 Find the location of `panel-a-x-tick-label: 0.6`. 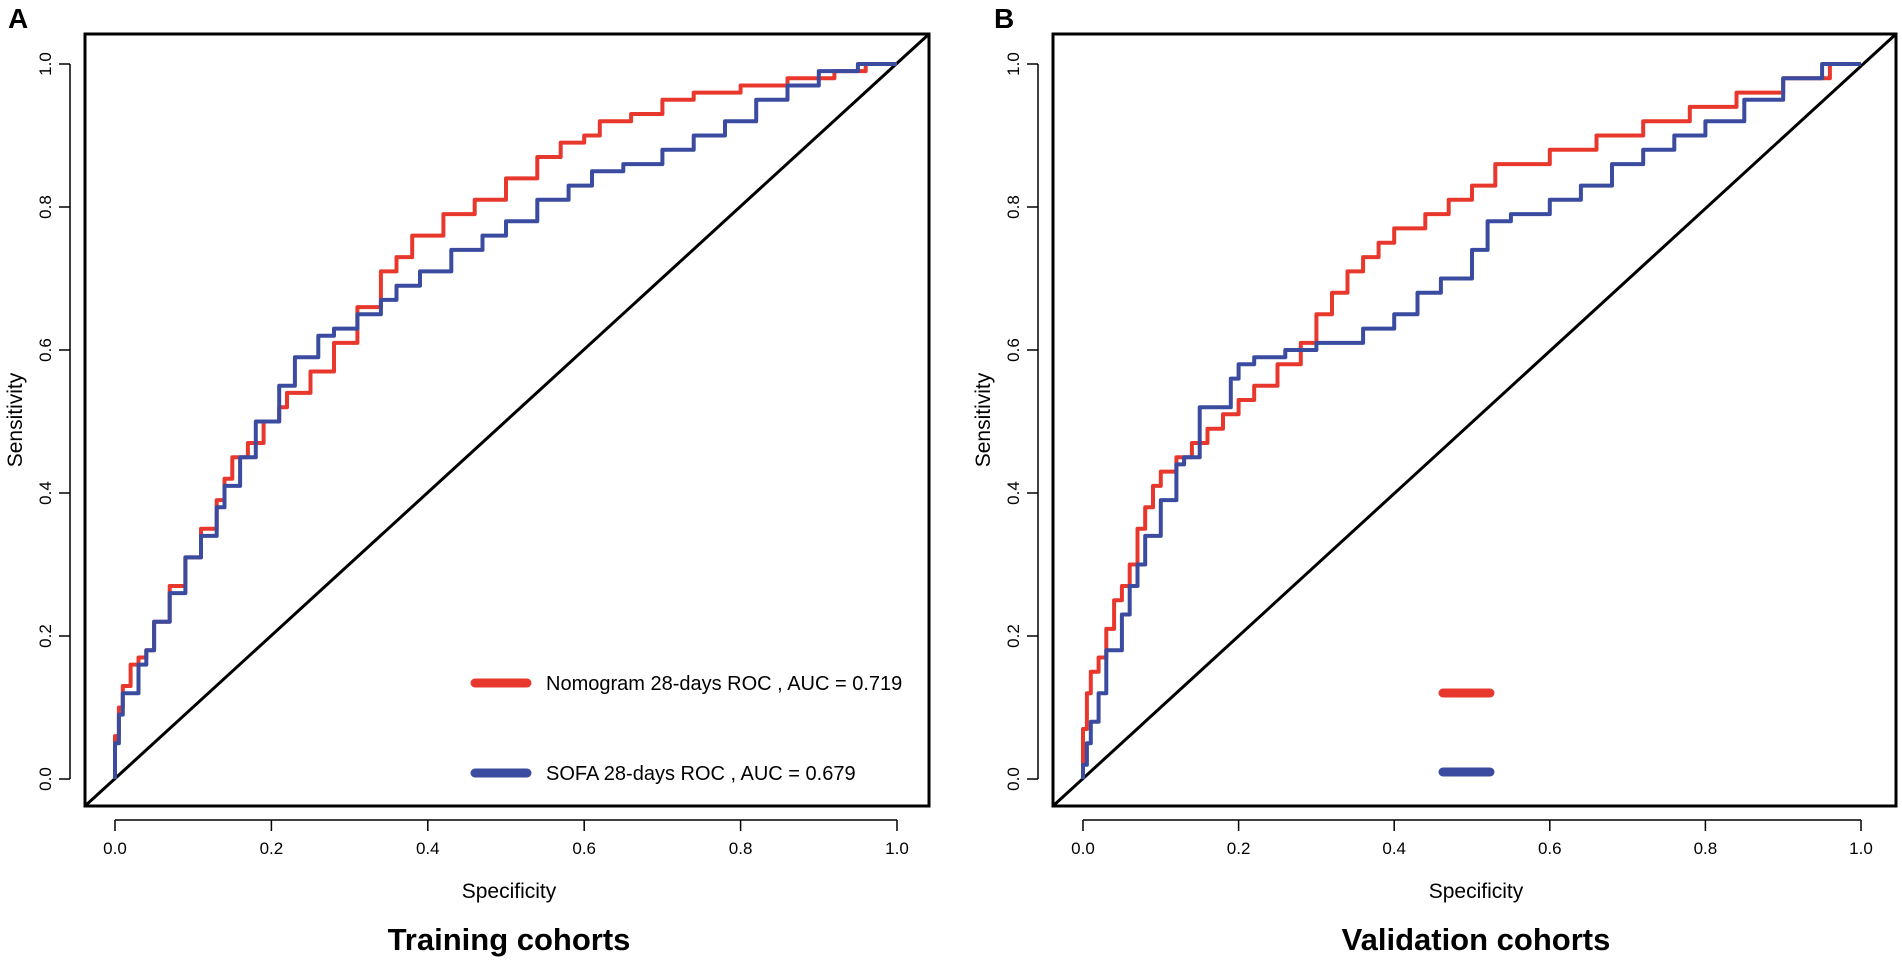

panel-a-x-tick-label: 0.6 is located at coordinates (584, 848).